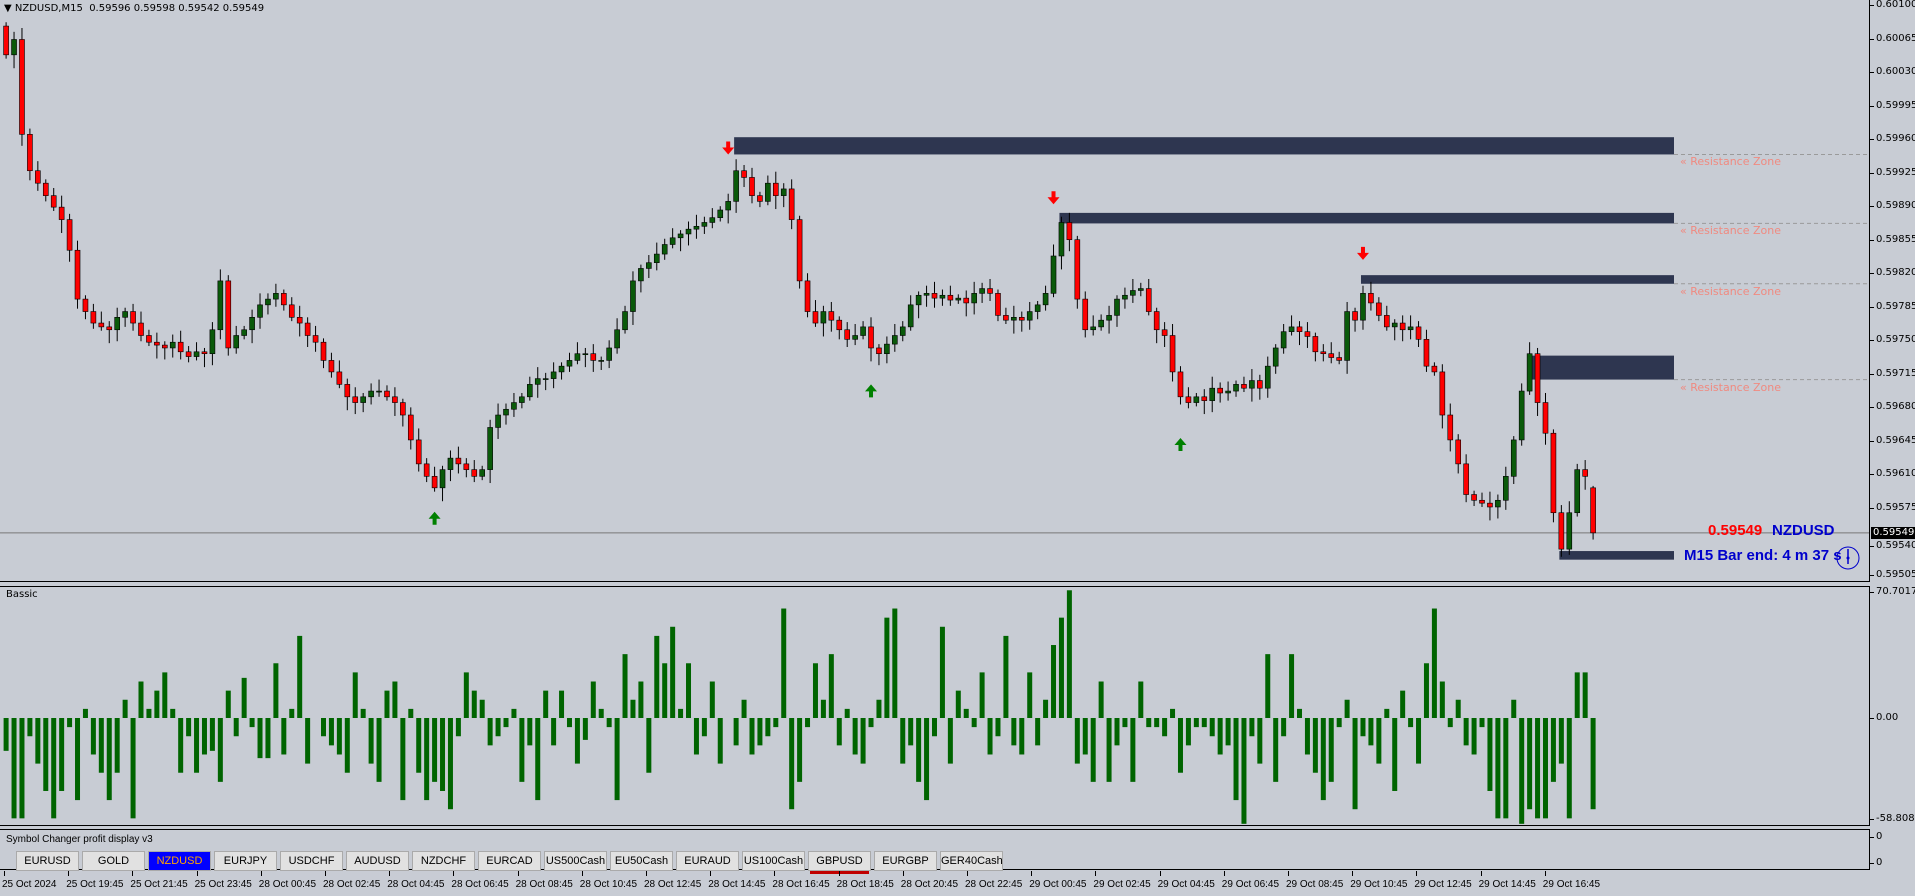 The image size is (1915, 896). I want to click on price-tick: 0.59785, so click(1892, 307).